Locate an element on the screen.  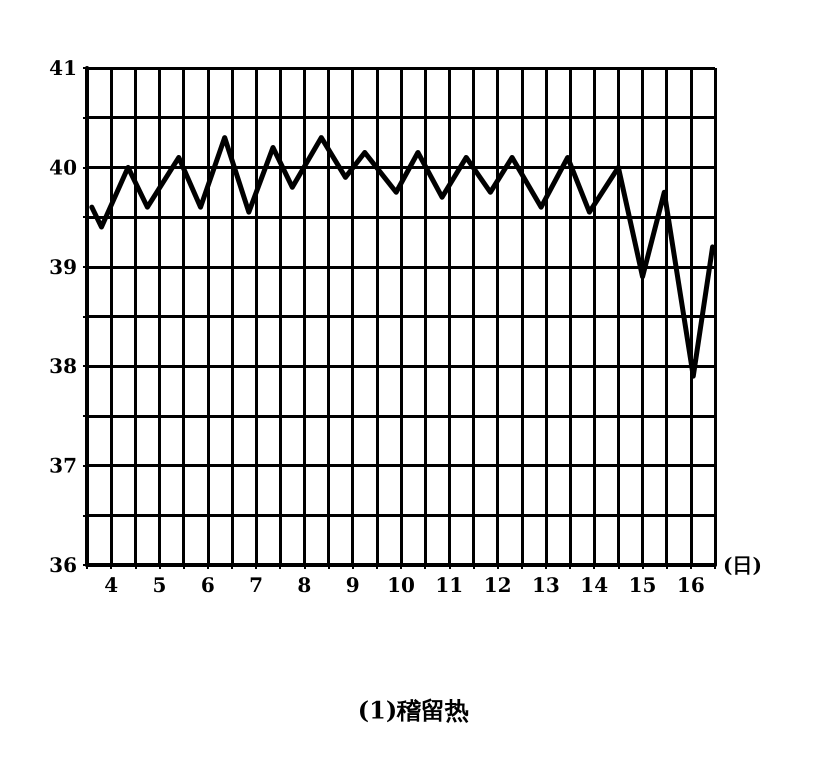
x-tick-label: 13 is located at coordinates (546, 585).